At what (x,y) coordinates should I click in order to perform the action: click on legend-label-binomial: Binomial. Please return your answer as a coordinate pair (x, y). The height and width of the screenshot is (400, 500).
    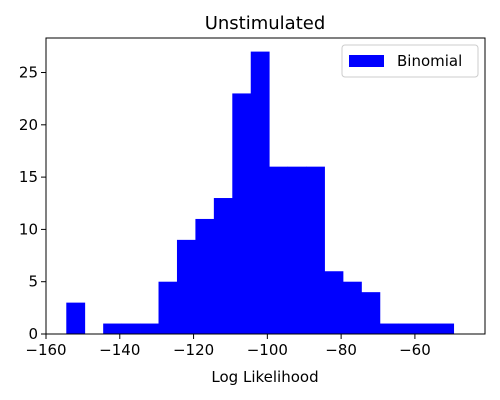
    Looking at the image, I should click on (429, 61).